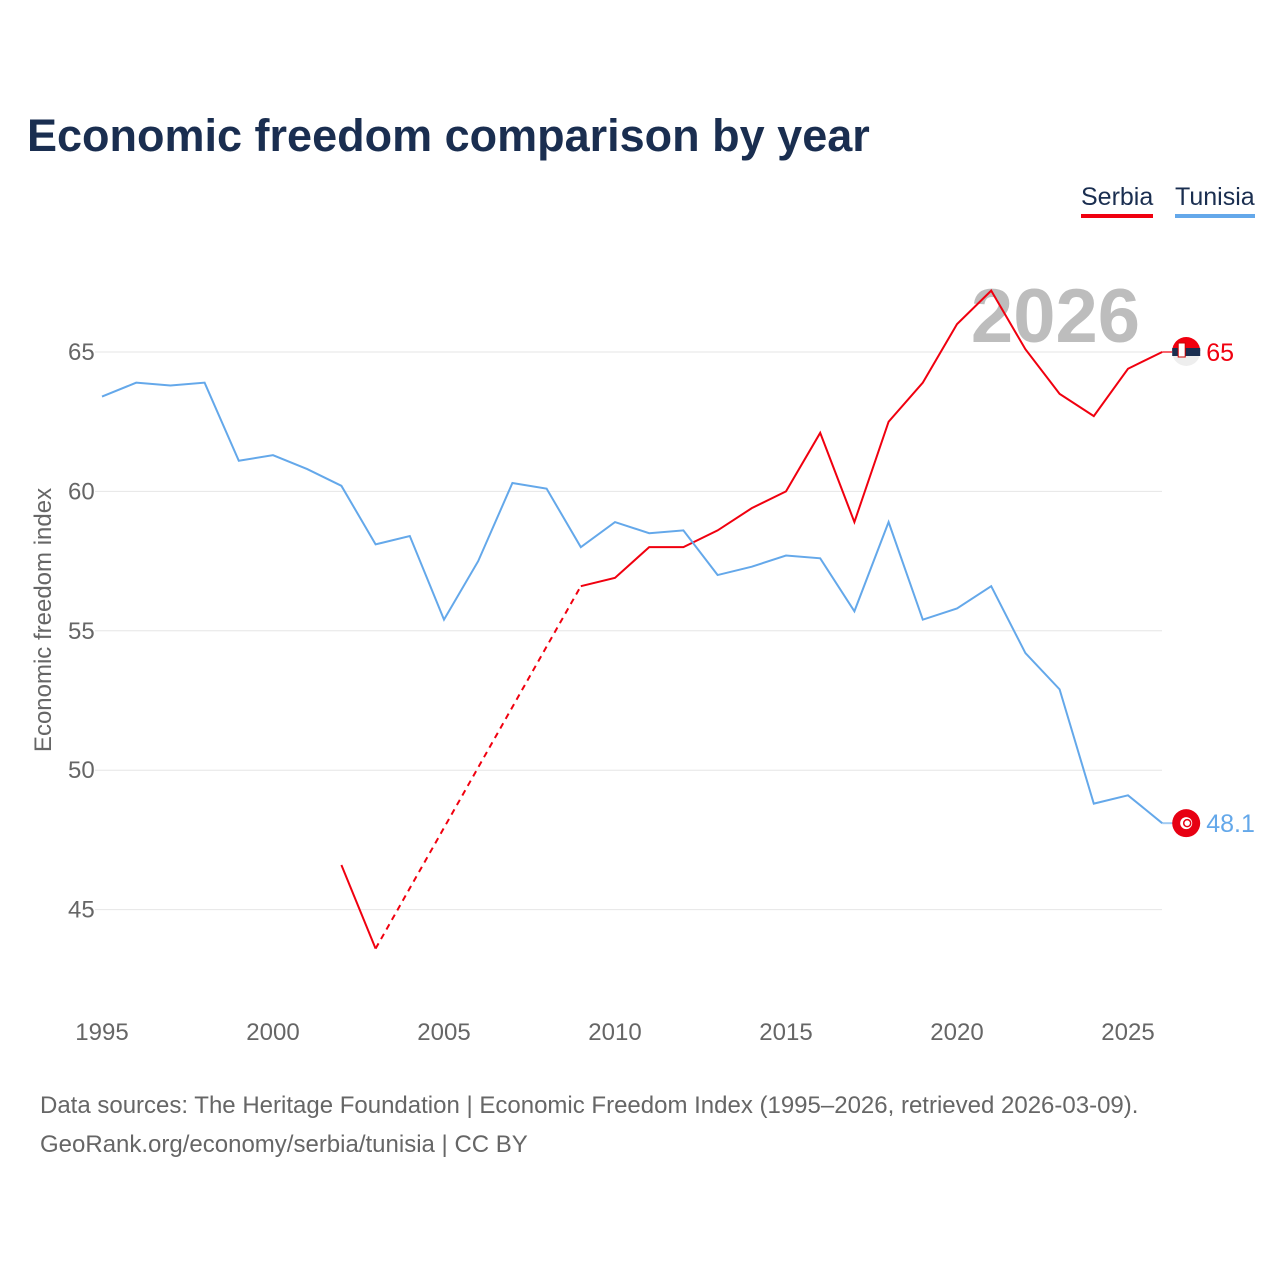 This screenshot has height=1280, width=1280. What do you see at coordinates (81, 770) in the screenshot?
I see `y-tick-label: 50` at bounding box center [81, 770].